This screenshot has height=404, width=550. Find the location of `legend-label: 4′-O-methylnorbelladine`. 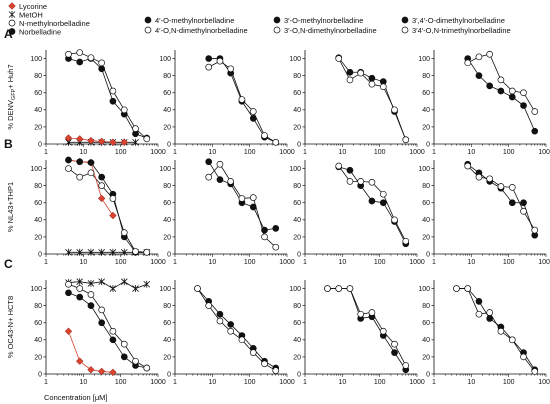

legend-label: 4′-O-methylnorbelladine is located at coordinates (194, 20).